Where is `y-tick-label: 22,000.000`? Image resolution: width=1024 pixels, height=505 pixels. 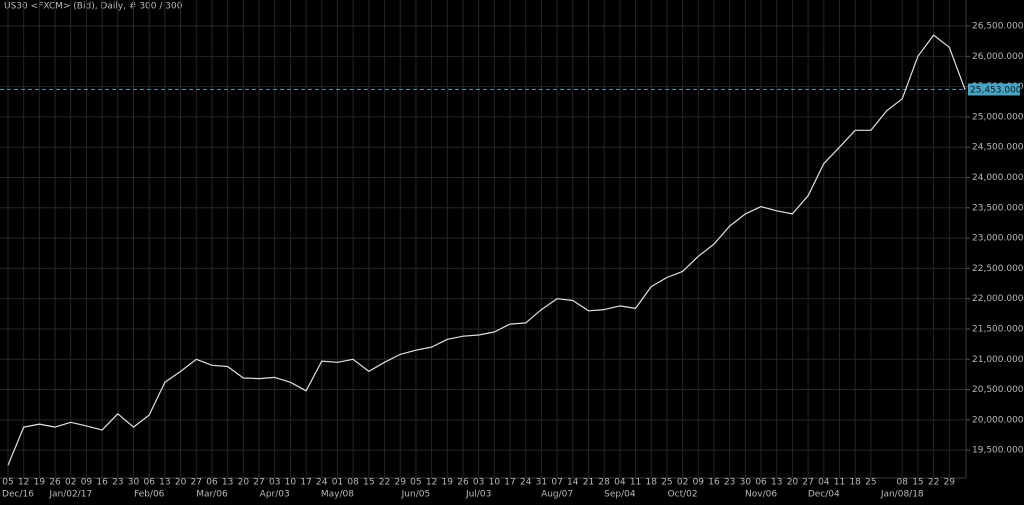 y-tick-label: 22,000.000 is located at coordinates (998, 299).